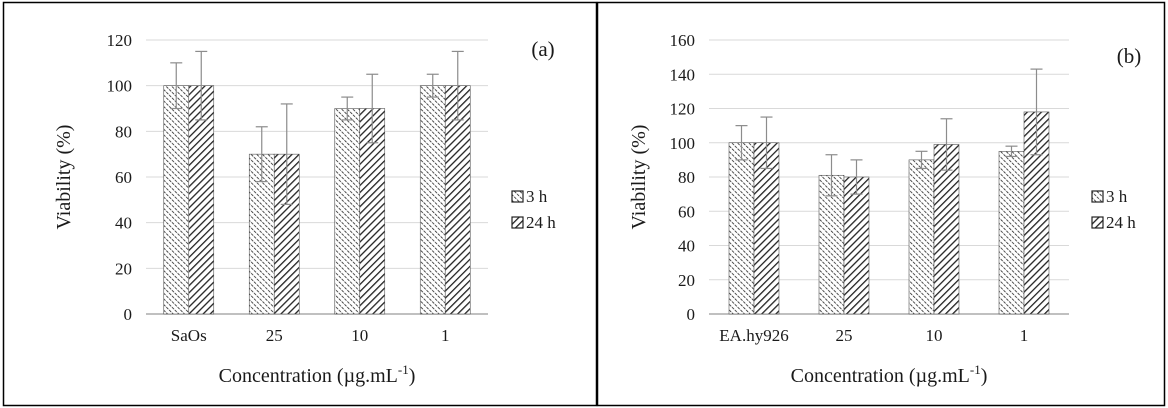 This screenshot has width=1168, height=408. Describe the element at coordinates (683, 74) in the screenshot. I see `y-tick-label: 140` at that location.